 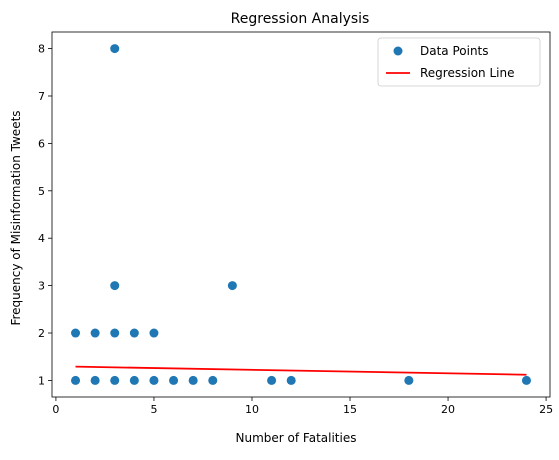 What do you see at coordinates (41, 333) in the screenshot?
I see `y-tick-label: 2` at bounding box center [41, 333].